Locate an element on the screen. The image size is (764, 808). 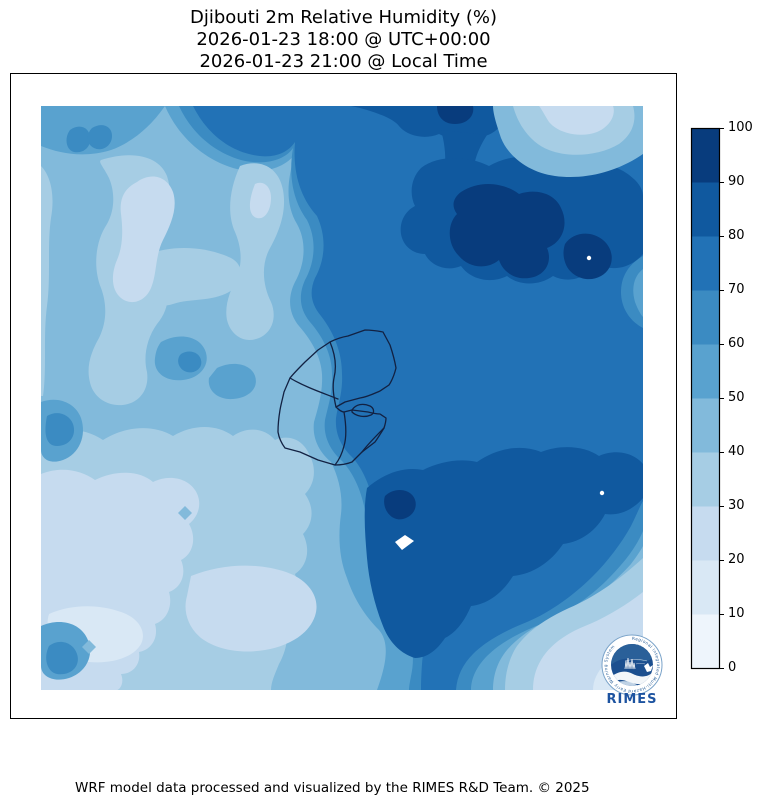
colorbar-tick-label: 90 is located at coordinates (736, 181).